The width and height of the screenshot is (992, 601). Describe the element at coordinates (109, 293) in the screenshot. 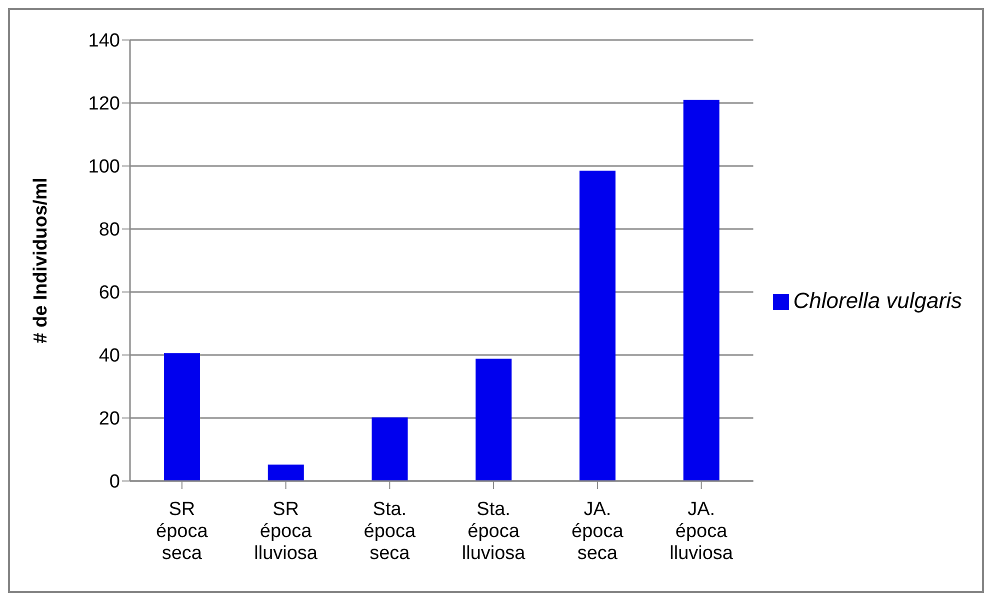

I see `y-tick-label: 60` at that location.